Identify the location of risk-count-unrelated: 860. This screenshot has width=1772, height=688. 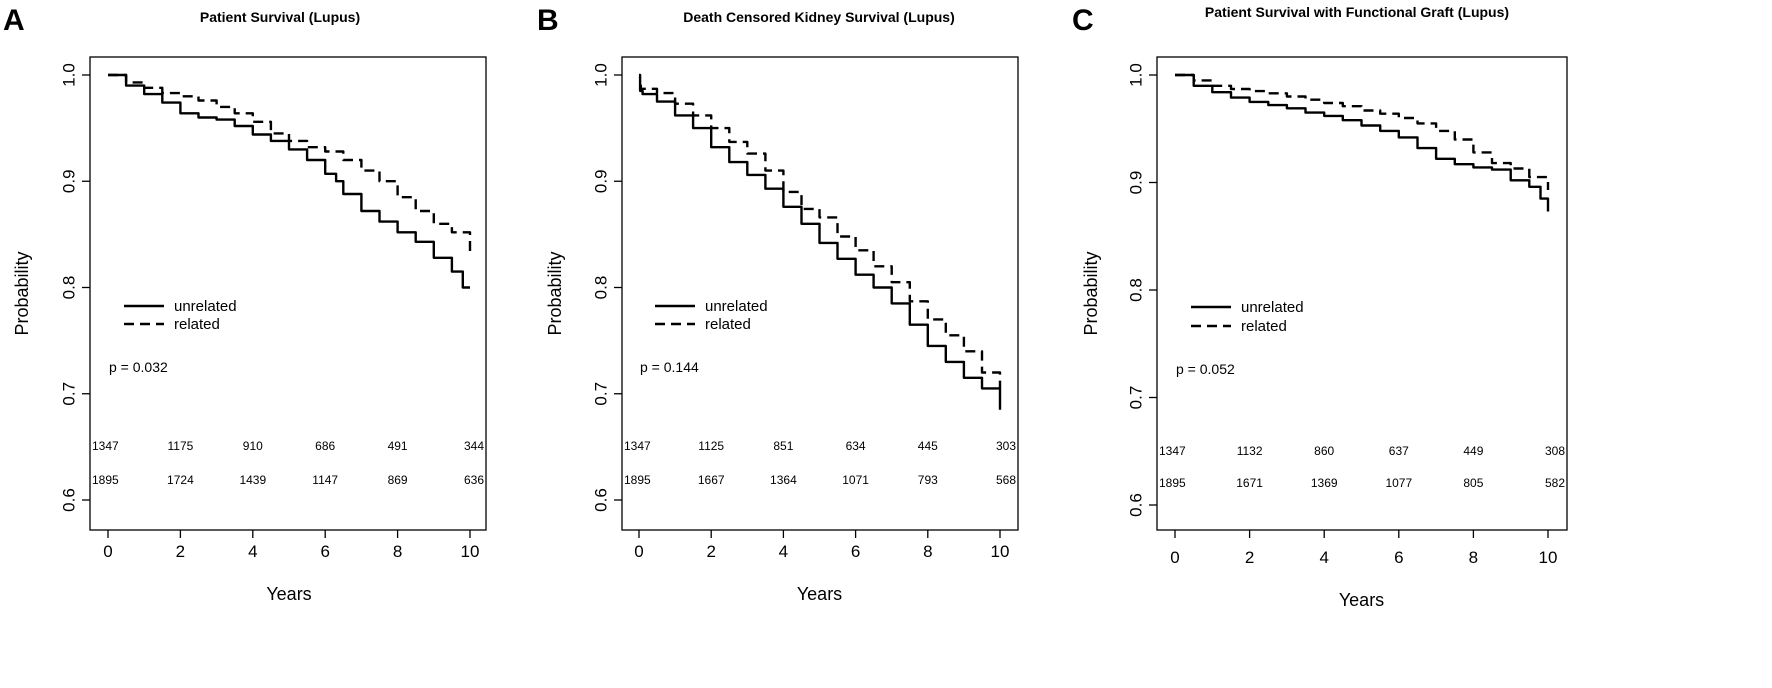
(1324, 451).